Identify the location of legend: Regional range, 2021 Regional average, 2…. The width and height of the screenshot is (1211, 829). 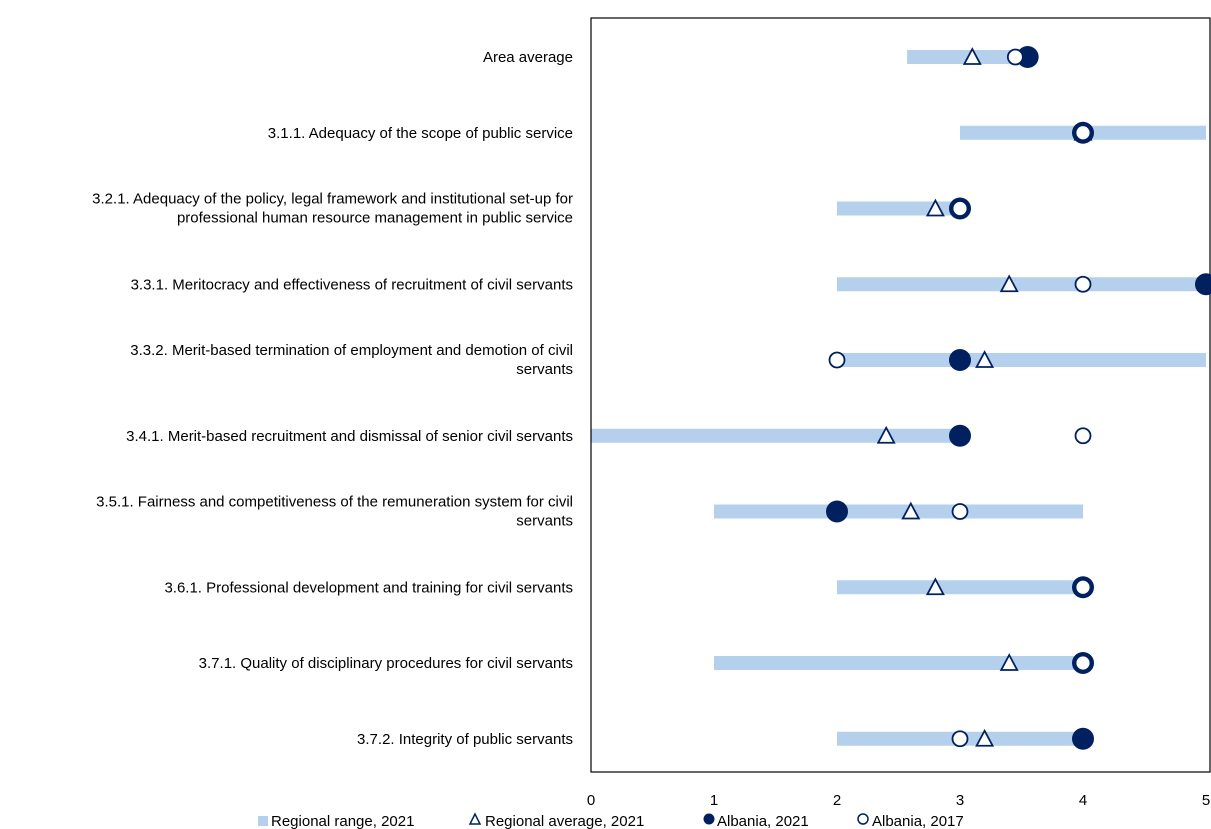
(611, 820).